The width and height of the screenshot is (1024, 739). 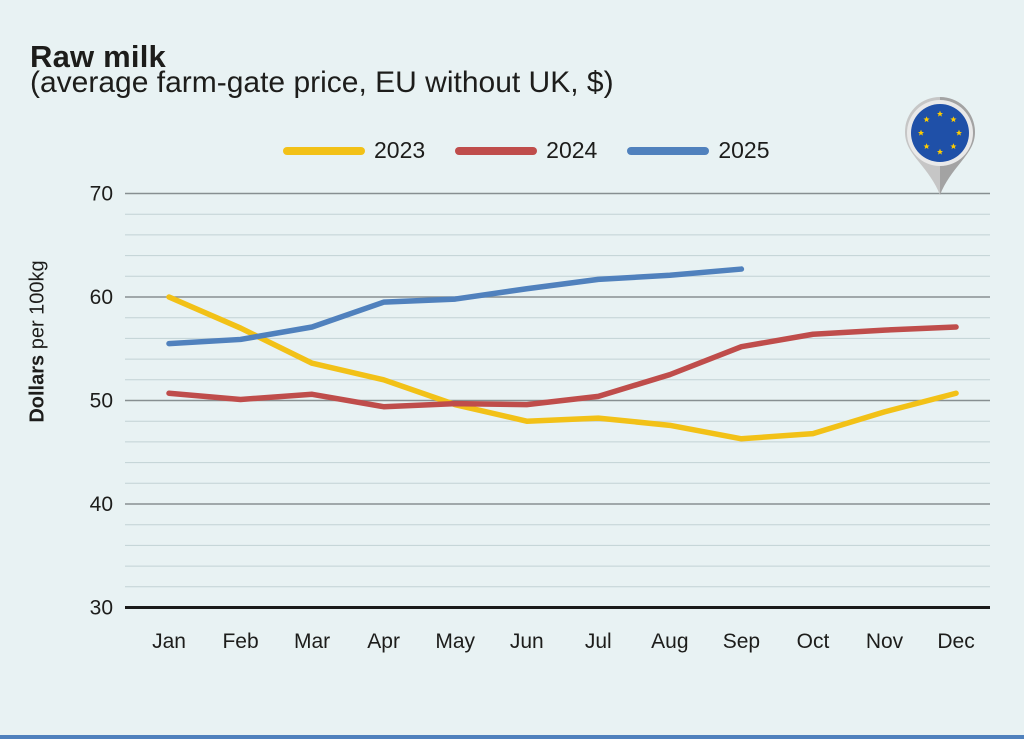 I want to click on legend-label-2024: 2024, so click(x=572, y=150).